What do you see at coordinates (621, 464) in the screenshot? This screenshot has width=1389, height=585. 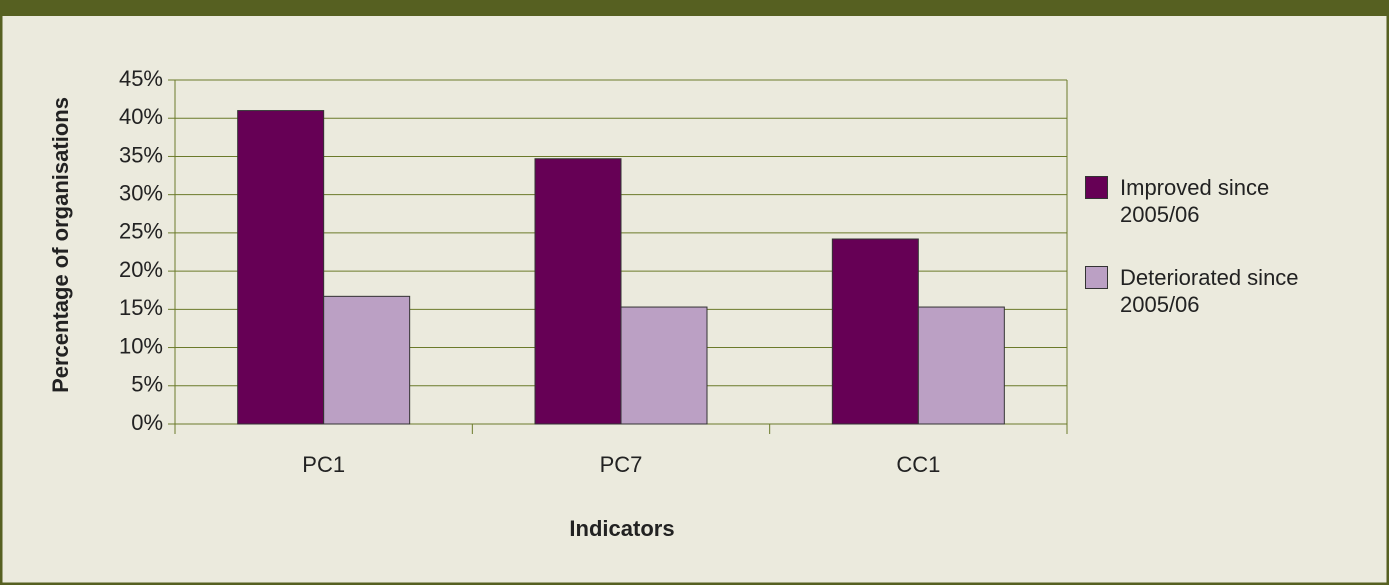 I see `x-tick-label: PC7` at bounding box center [621, 464].